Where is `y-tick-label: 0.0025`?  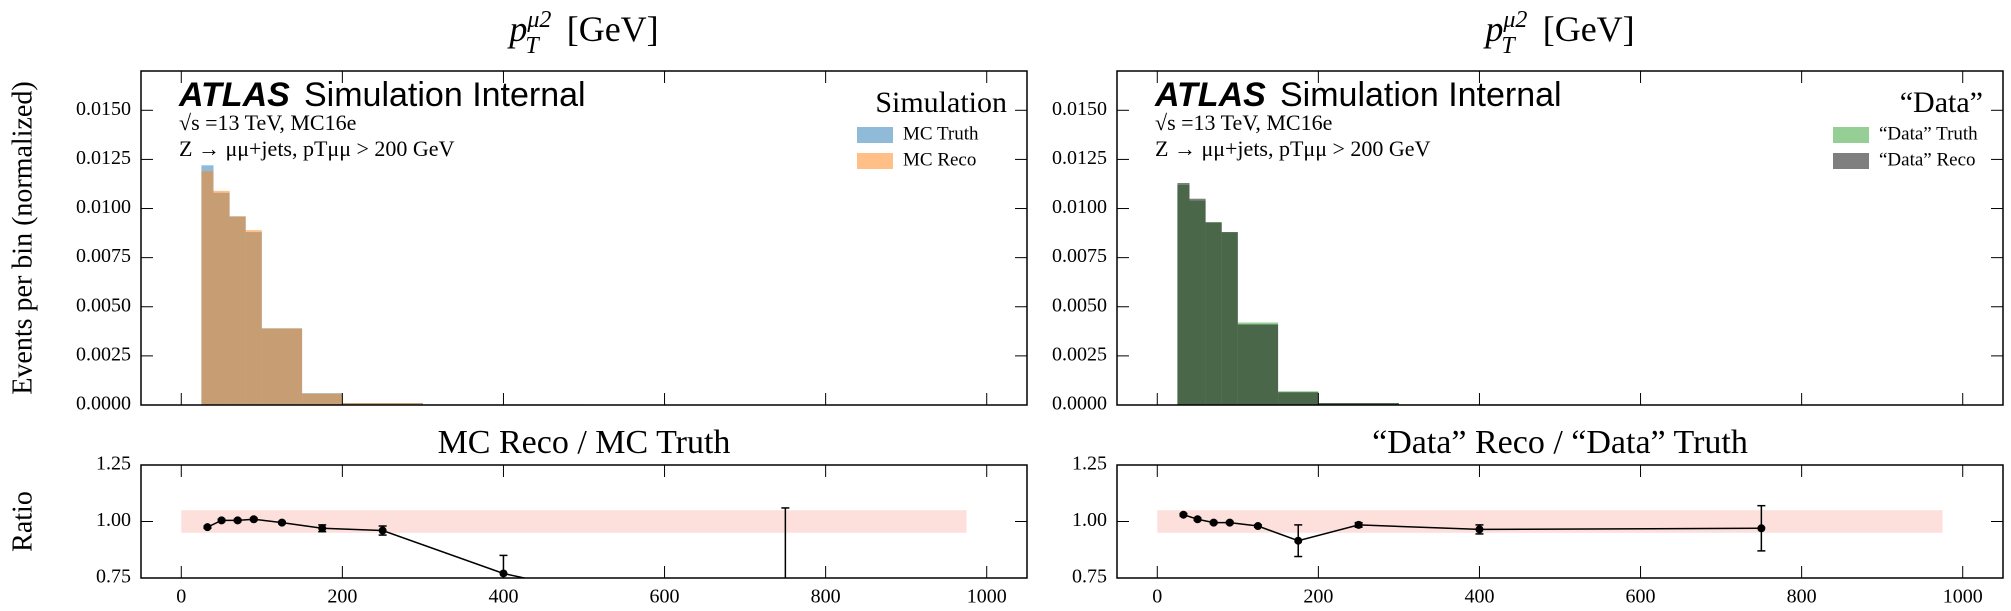 y-tick-label: 0.0025 is located at coordinates (103, 354).